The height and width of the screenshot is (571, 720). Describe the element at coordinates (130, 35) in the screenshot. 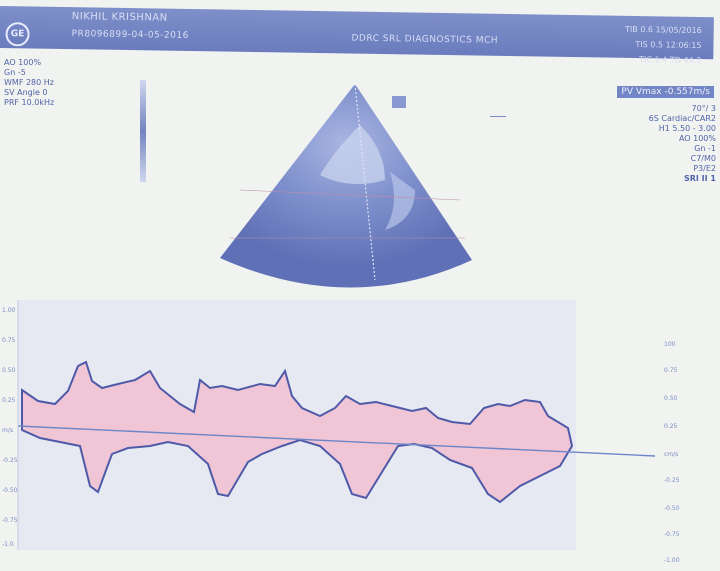

I see `patient-id: PR8096899-04-05-2016` at that location.